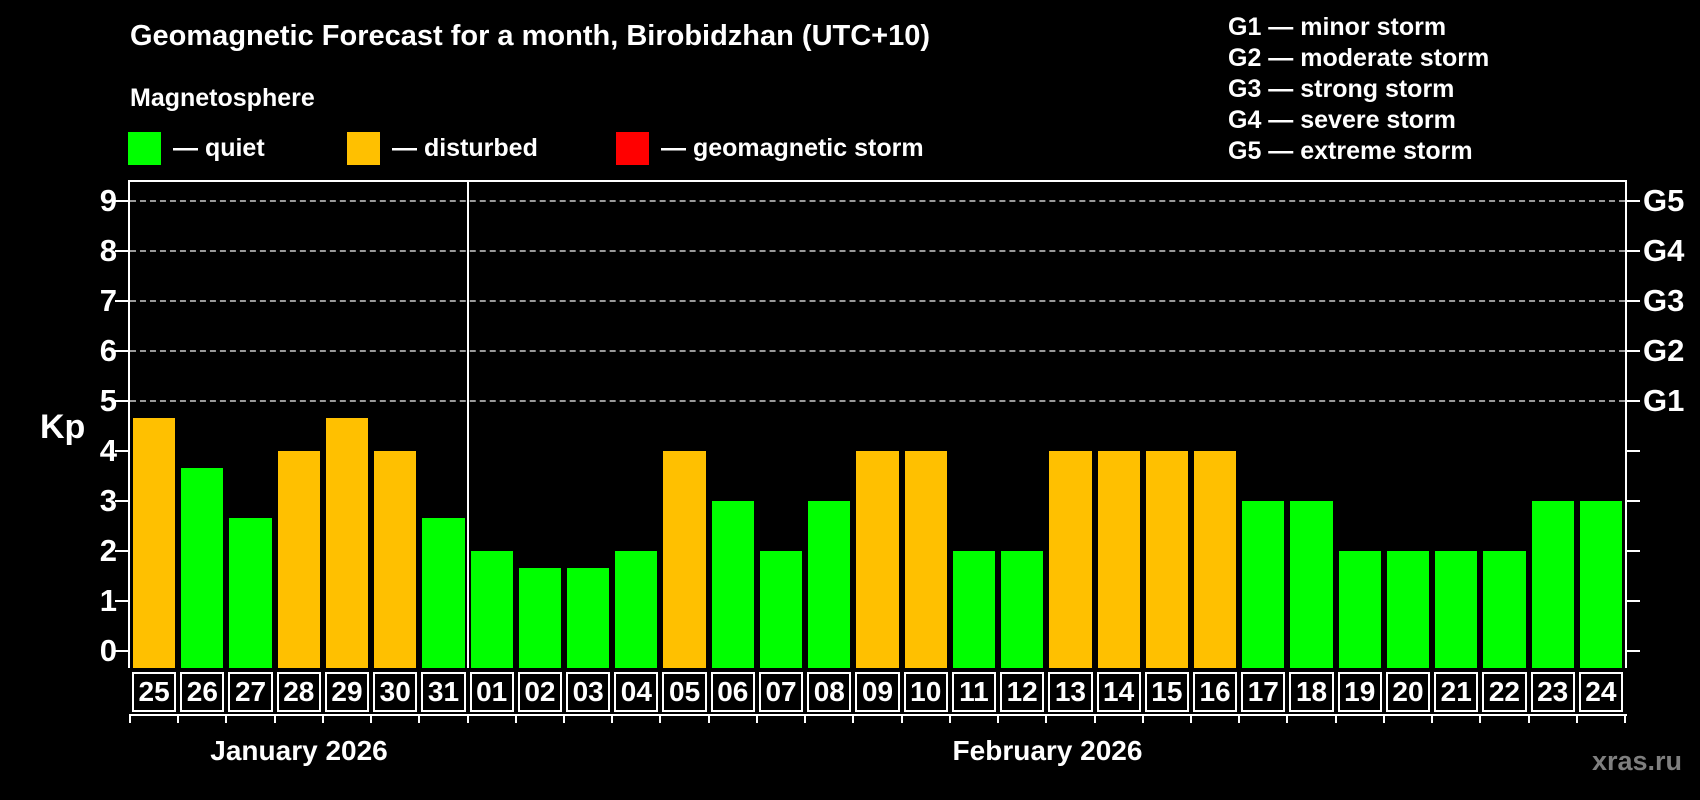 This screenshot has height=800, width=1700. What do you see at coordinates (108, 300) in the screenshot?
I see `y-axis-label-7: 7` at bounding box center [108, 300].